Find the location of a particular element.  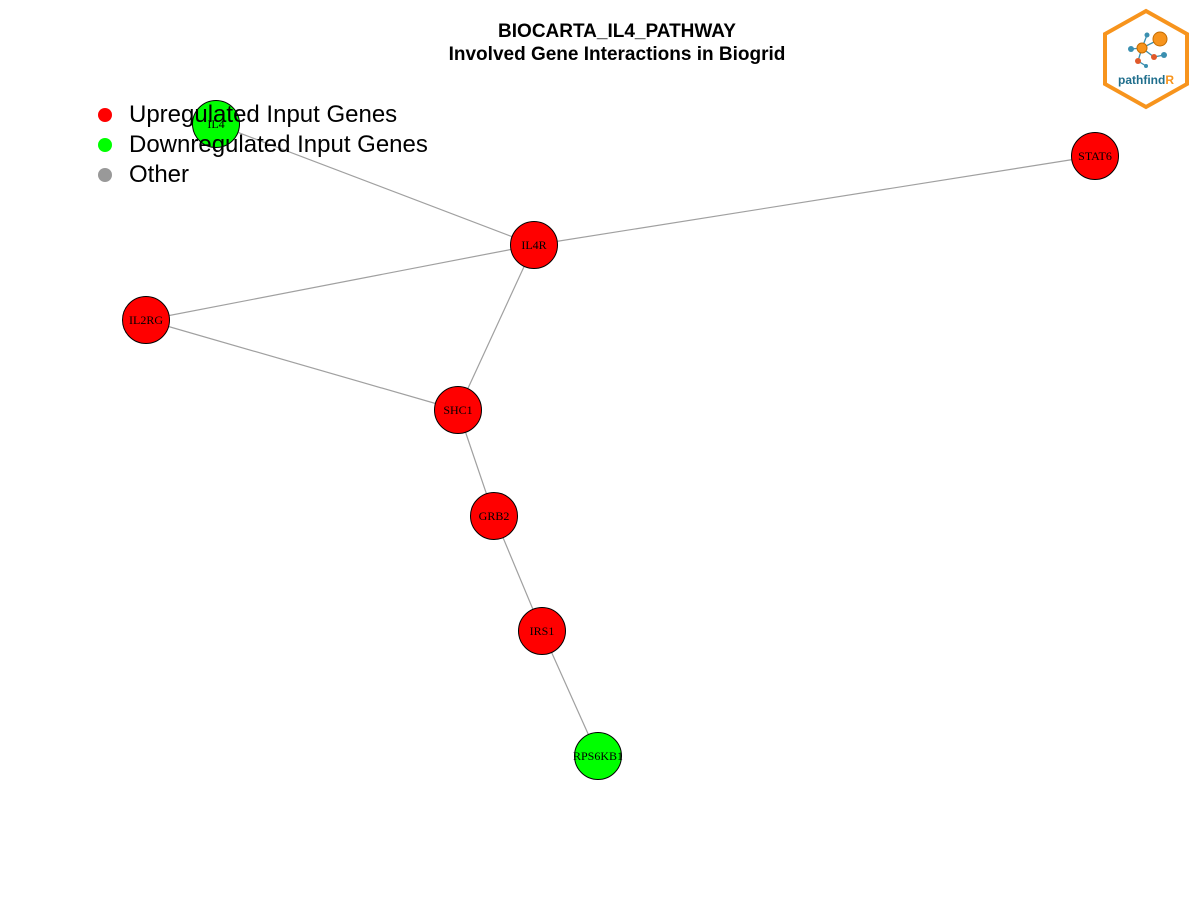

title-line-1: BIOCARTA_IL4_PATHWAY is located at coordinates (617, 31).